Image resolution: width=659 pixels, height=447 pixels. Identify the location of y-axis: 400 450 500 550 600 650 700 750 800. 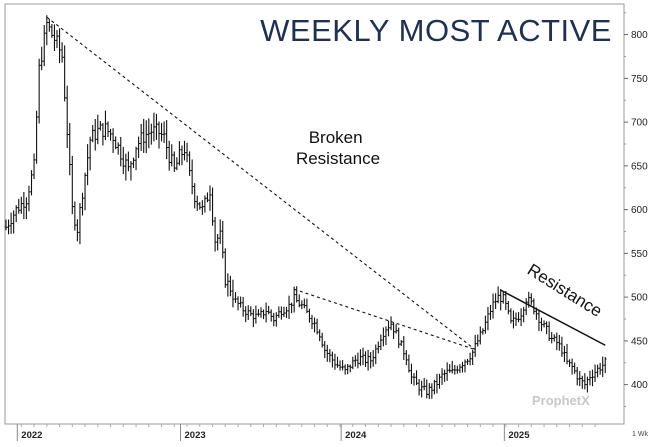
(636, 209).